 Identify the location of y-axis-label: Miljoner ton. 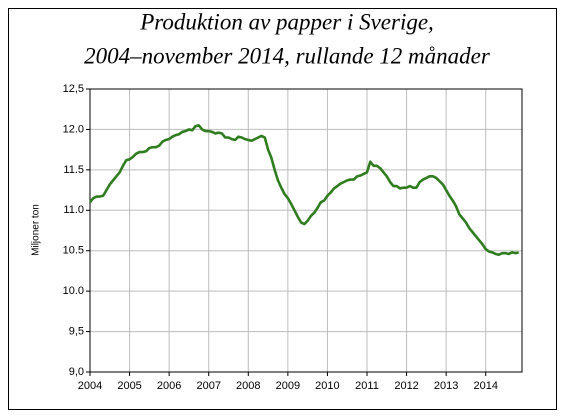
(36, 230).